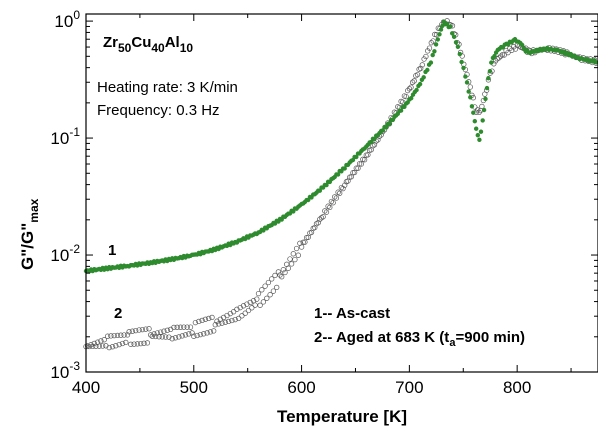 This screenshot has width=598, height=433. What do you see at coordinates (409, 387) in the screenshot?
I see `x-tick-label: 700` at bounding box center [409, 387].